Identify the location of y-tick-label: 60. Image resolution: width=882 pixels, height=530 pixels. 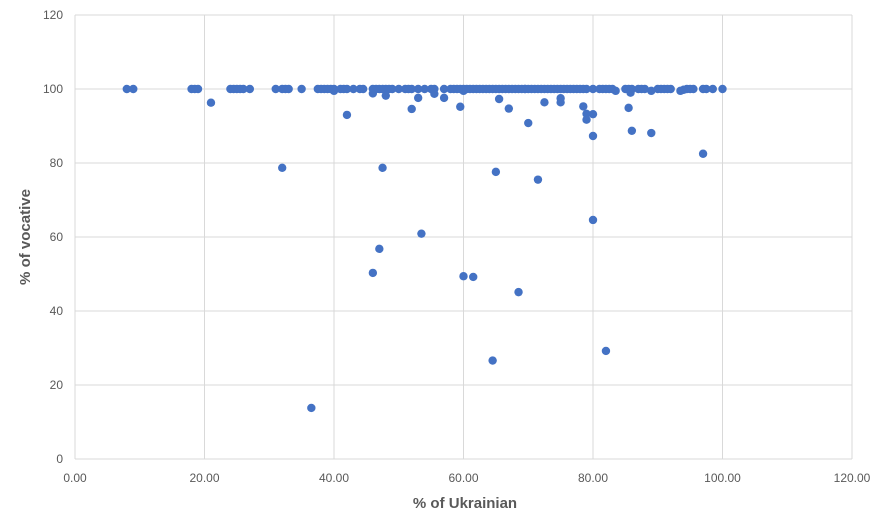
(57, 237).